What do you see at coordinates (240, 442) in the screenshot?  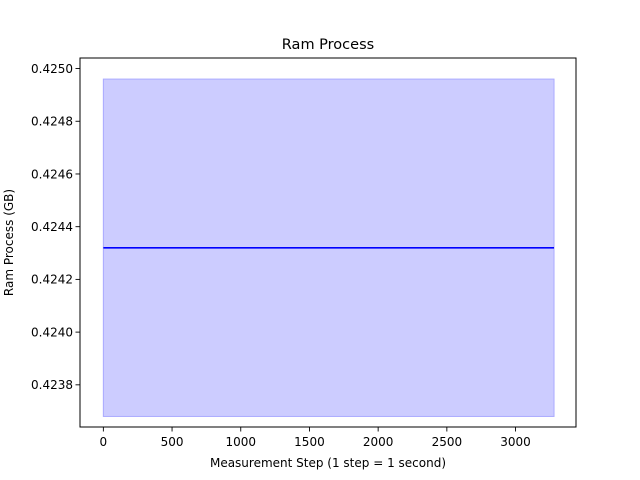 I see `x-tick-label: 1000` at bounding box center [240, 442].